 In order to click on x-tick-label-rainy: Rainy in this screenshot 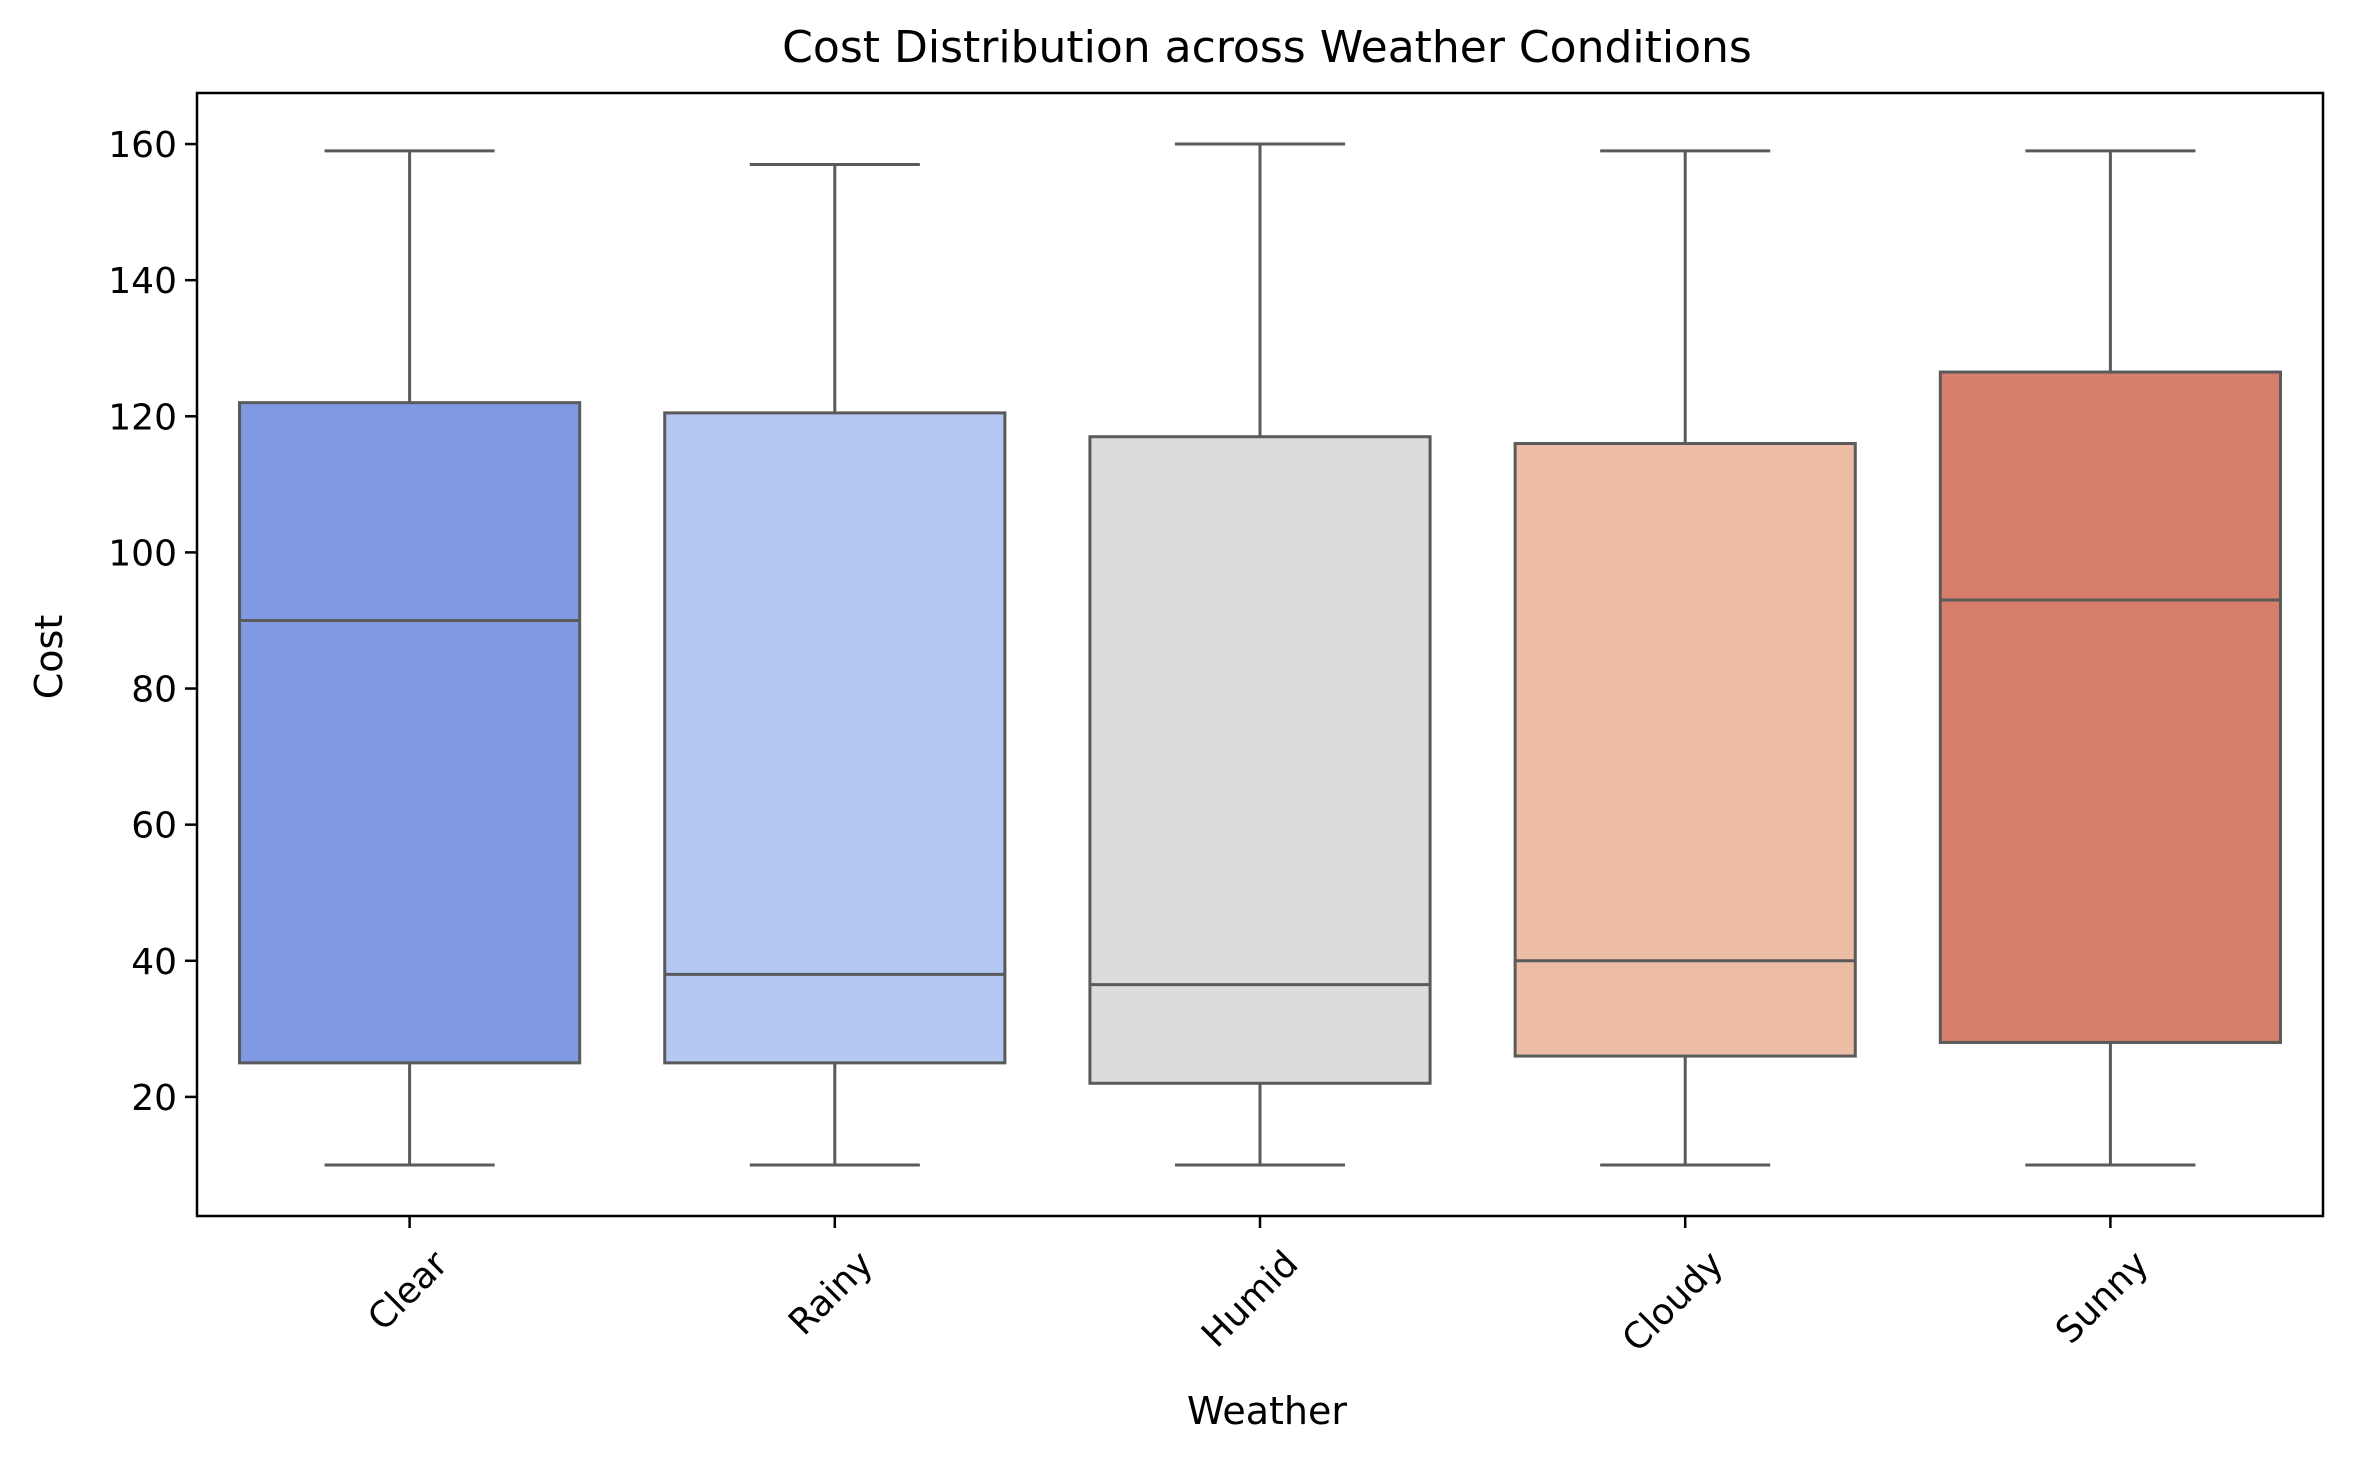, I will do `click(831, 1293)`.